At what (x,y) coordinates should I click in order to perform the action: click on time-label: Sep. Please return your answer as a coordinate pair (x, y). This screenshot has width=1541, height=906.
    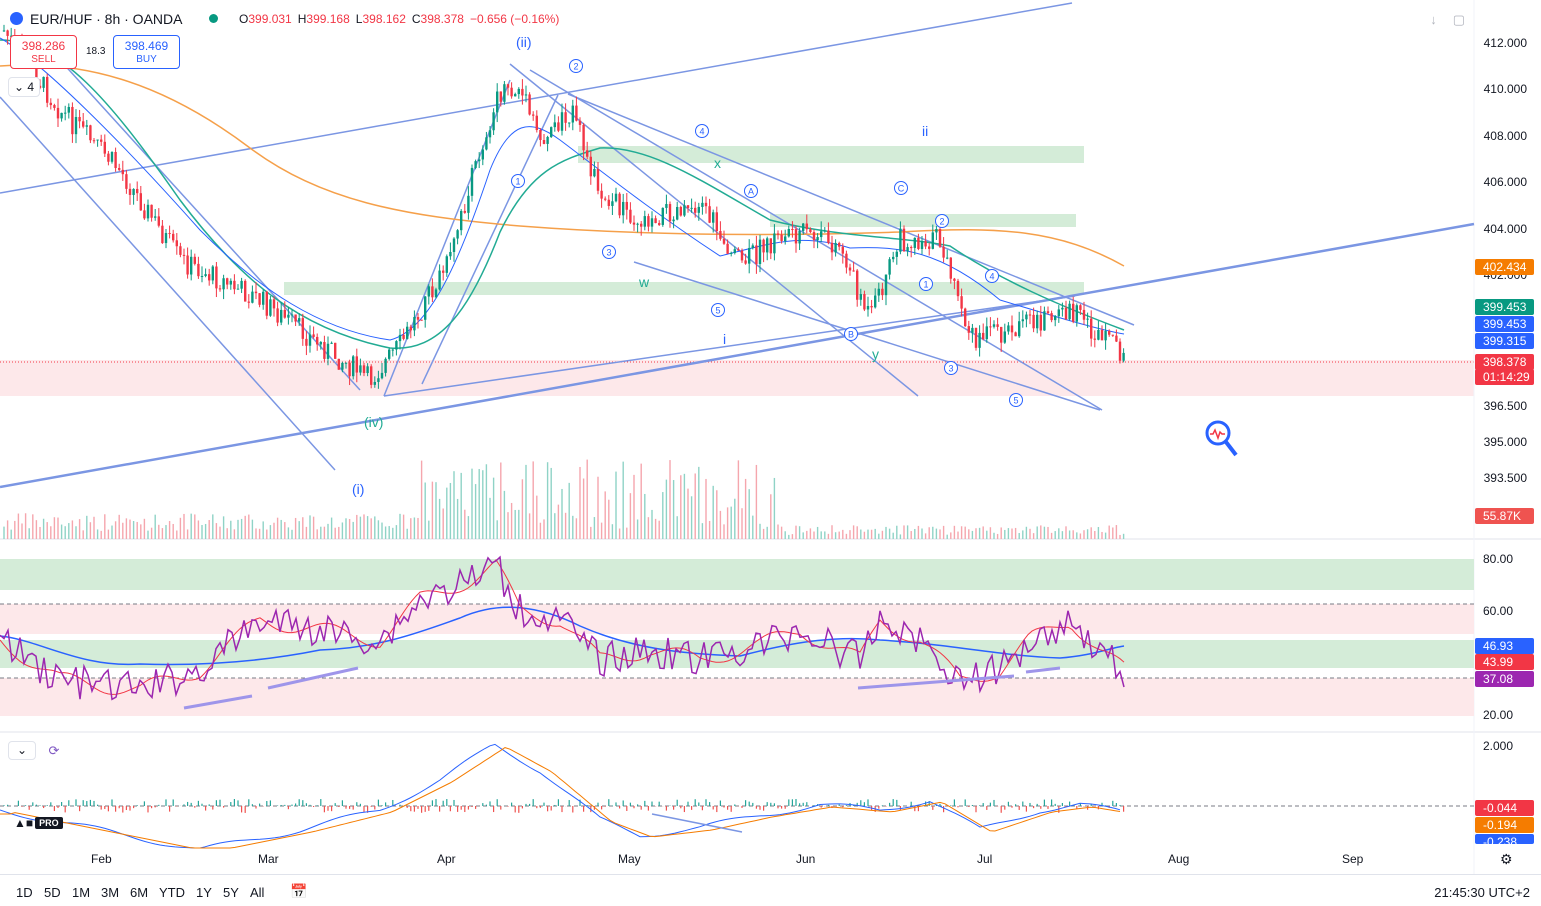
    Looking at the image, I should click on (1353, 859).